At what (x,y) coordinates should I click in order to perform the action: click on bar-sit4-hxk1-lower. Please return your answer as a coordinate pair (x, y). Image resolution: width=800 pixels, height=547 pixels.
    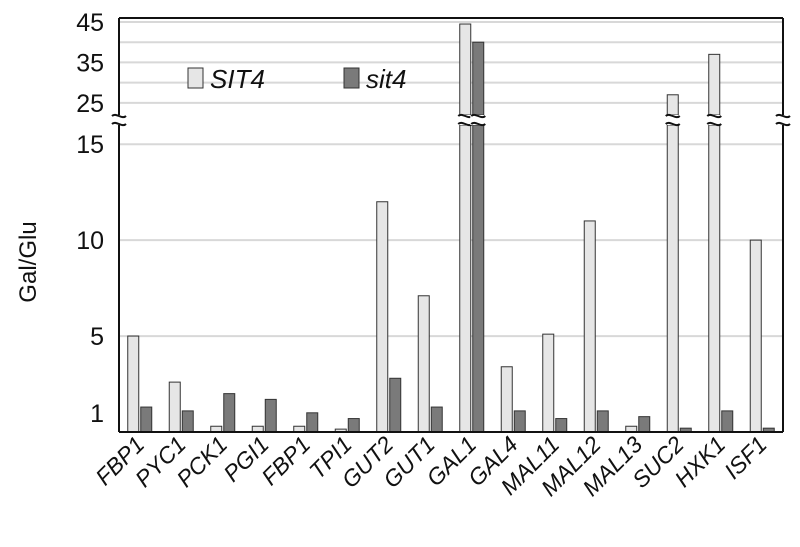
    Looking at the image, I should click on (714, 278).